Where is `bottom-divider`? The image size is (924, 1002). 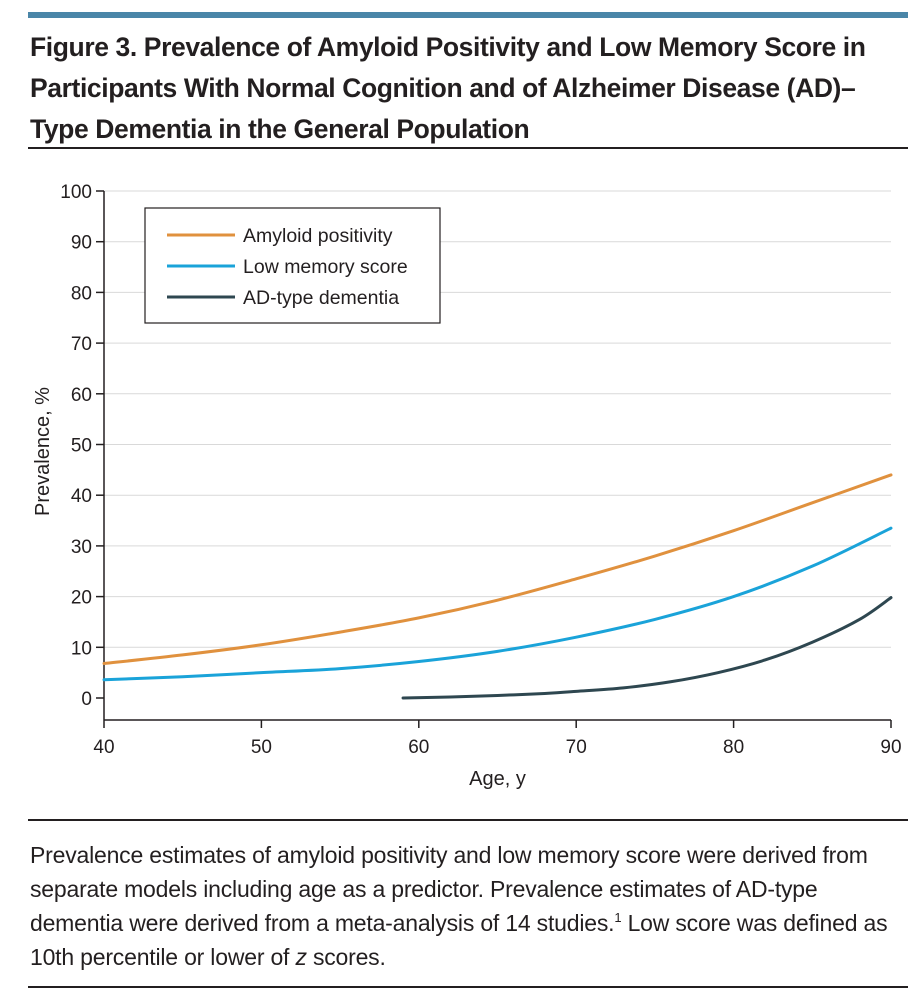 bottom-divider is located at coordinates (468, 987).